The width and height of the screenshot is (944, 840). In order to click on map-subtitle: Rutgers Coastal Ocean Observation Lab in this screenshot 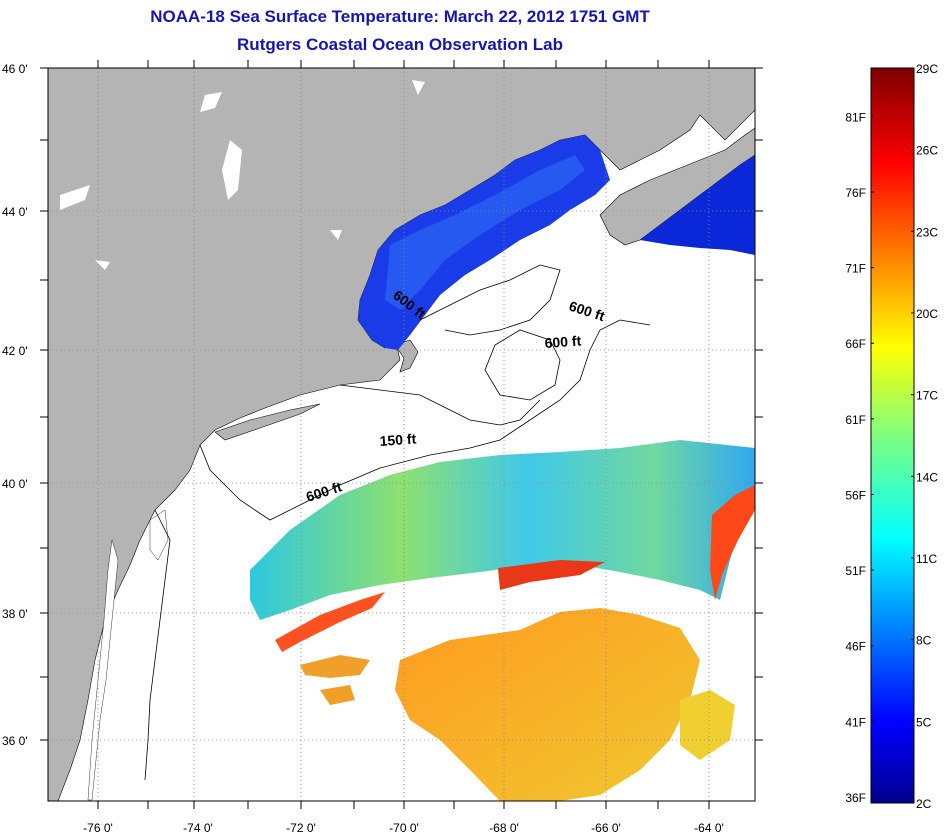, I will do `click(400, 44)`.